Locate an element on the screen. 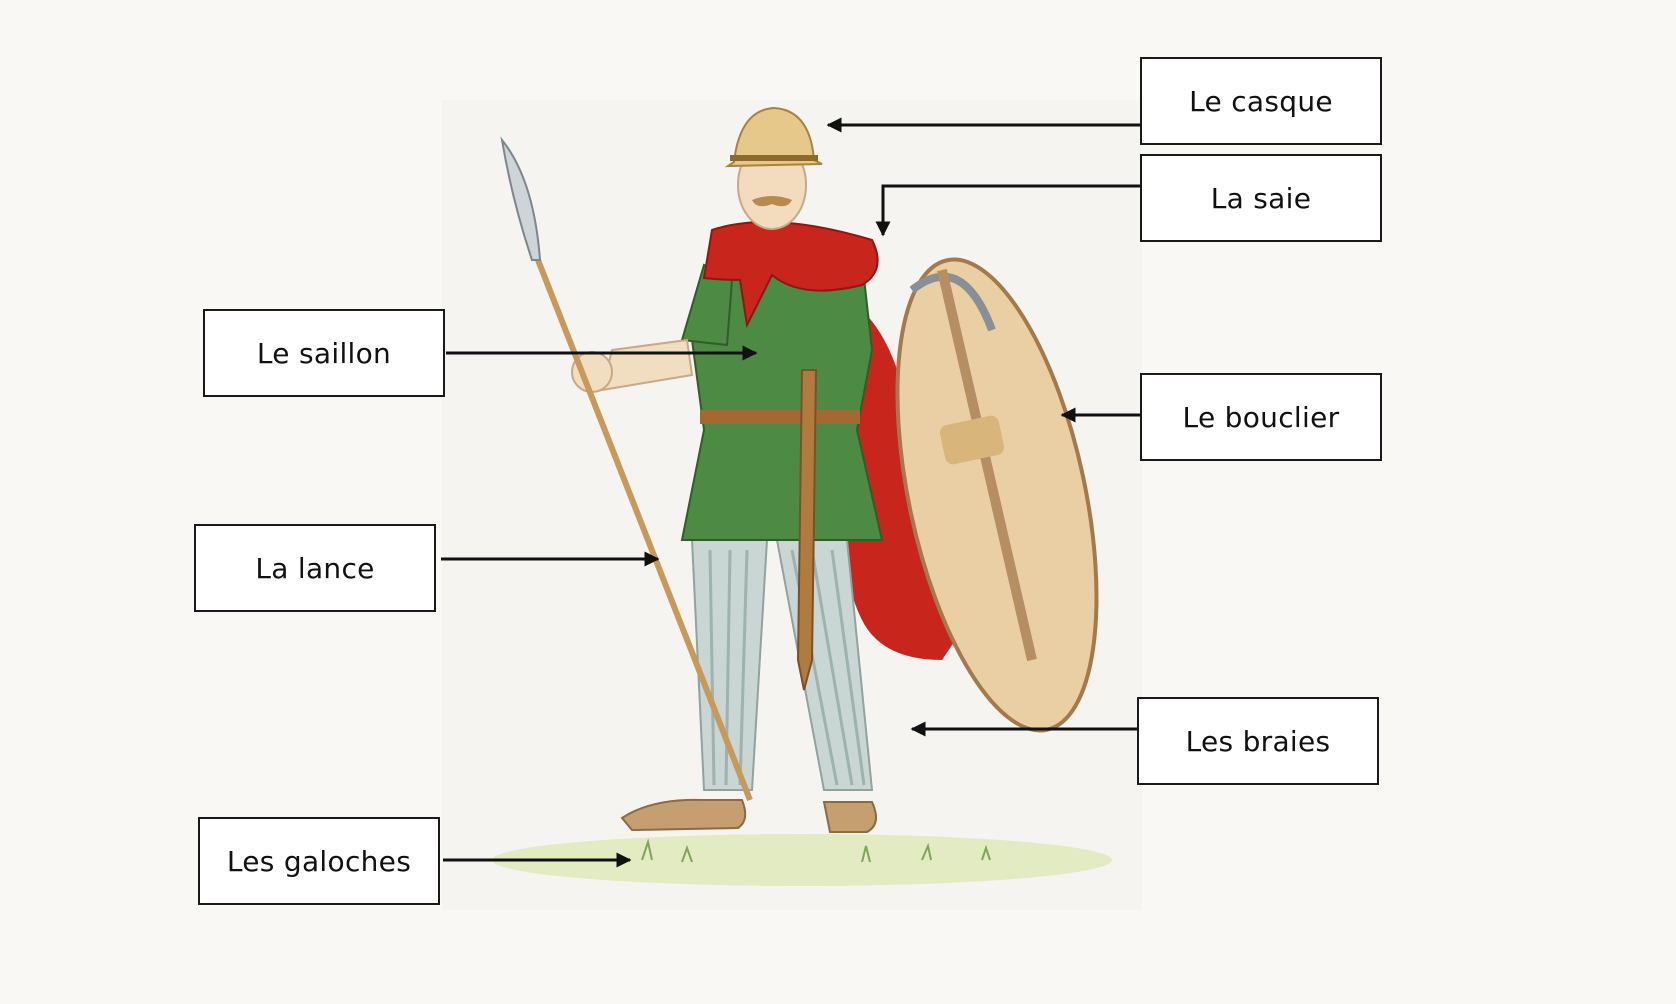 Image resolution: width=1676 pixels, height=1004 pixels. label-galoches: Les galoches is located at coordinates (319, 861).